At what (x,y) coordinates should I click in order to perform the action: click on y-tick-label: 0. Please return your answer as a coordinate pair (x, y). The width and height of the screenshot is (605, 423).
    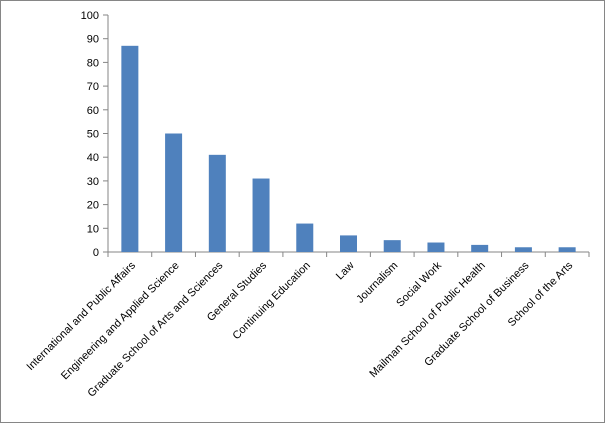
    Looking at the image, I should click on (96, 253).